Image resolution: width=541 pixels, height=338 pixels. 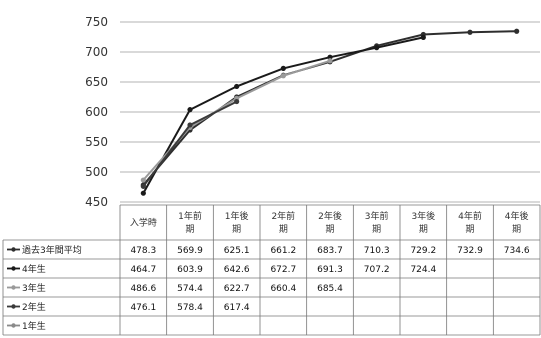 I want to click on y-tick-label: 750, so click(x=96, y=22).